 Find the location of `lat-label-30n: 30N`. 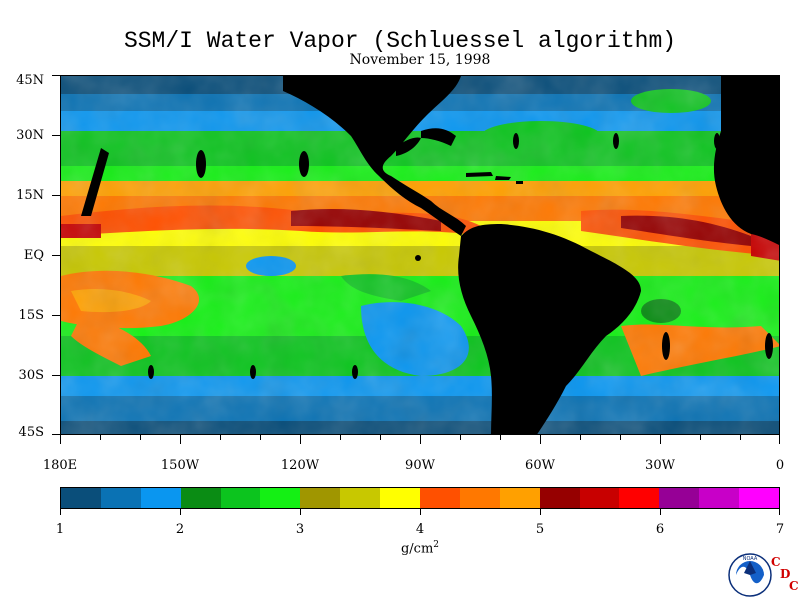

lat-label-30n: 30N is located at coordinates (30, 135).